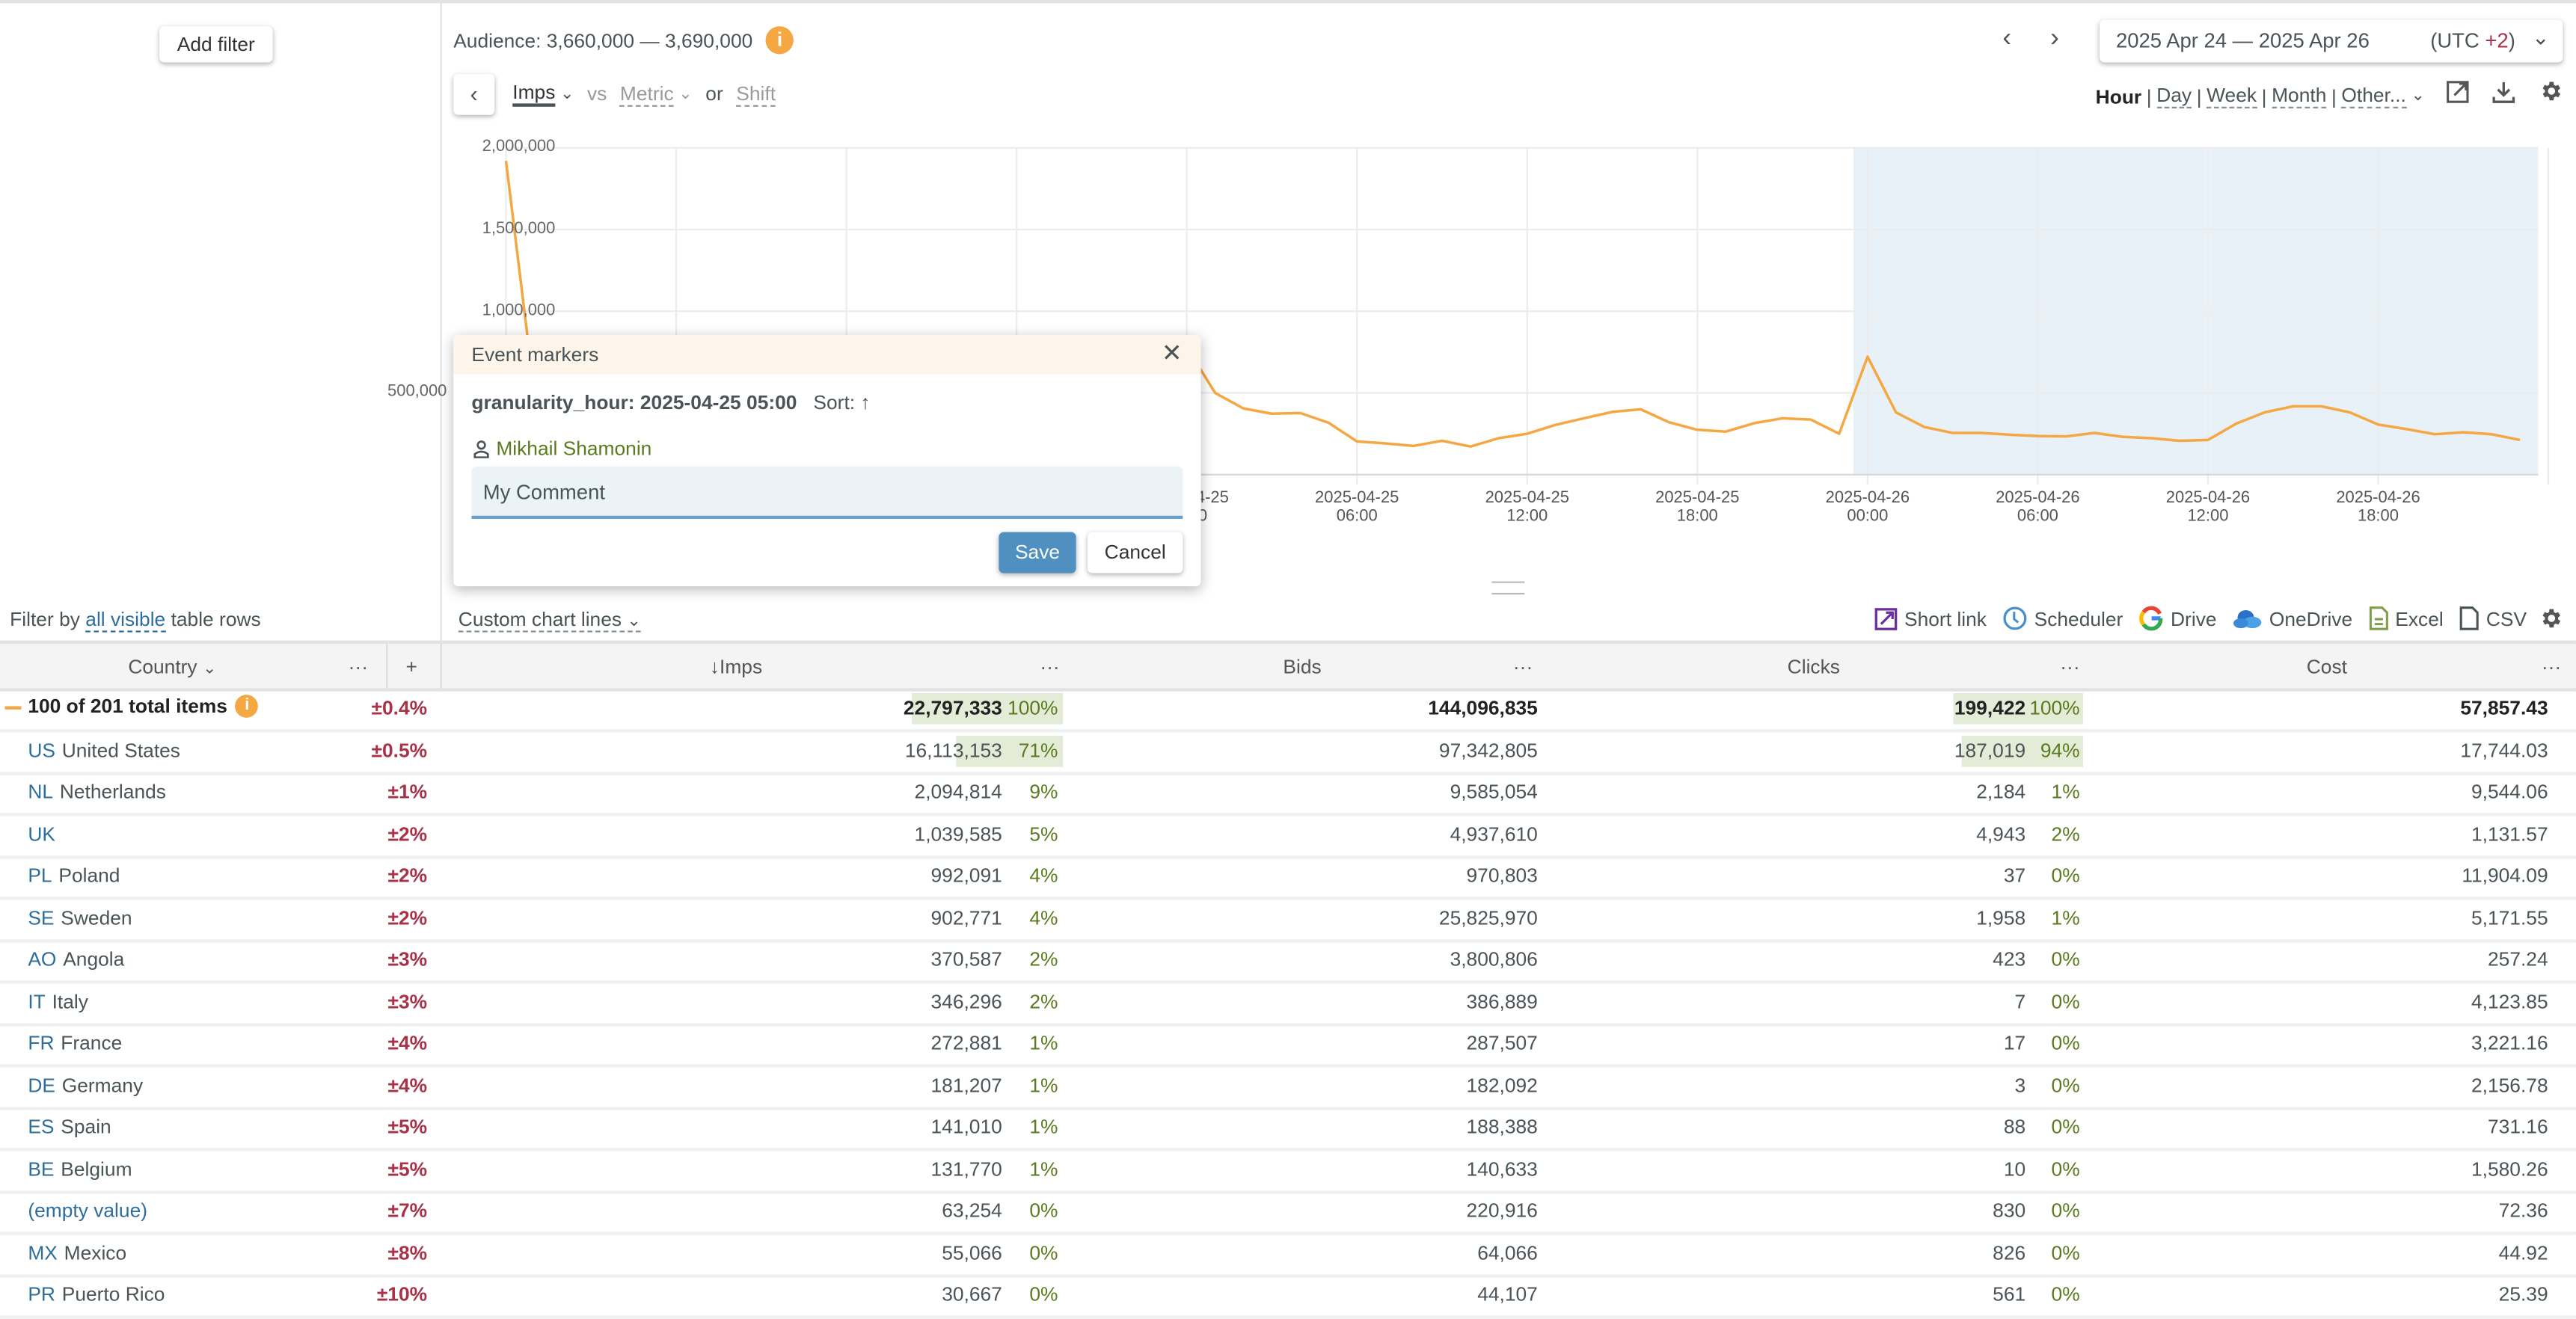 The width and height of the screenshot is (2576, 1319). What do you see at coordinates (125, 620) in the screenshot?
I see `all-visible-link: all visible` at bounding box center [125, 620].